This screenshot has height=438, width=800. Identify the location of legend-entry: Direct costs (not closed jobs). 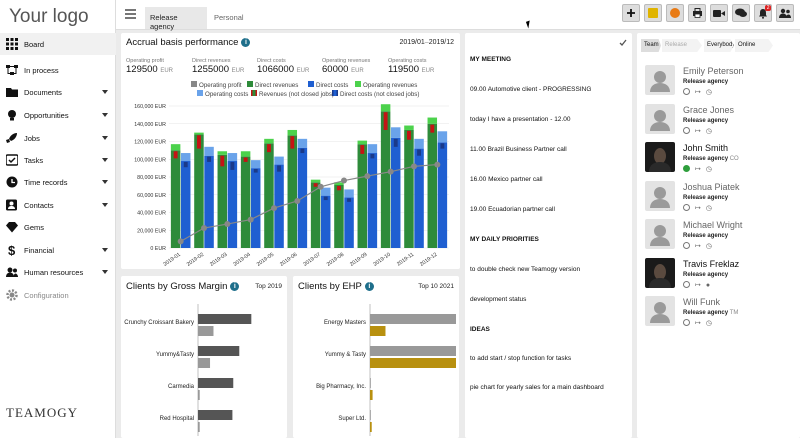
(375, 94).